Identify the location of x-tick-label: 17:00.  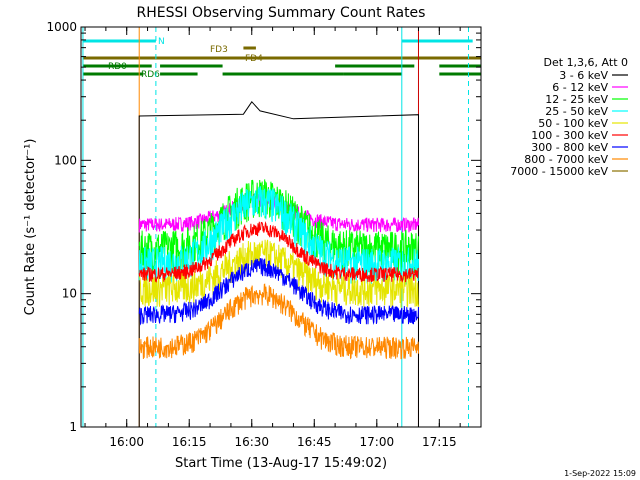
(377, 442).